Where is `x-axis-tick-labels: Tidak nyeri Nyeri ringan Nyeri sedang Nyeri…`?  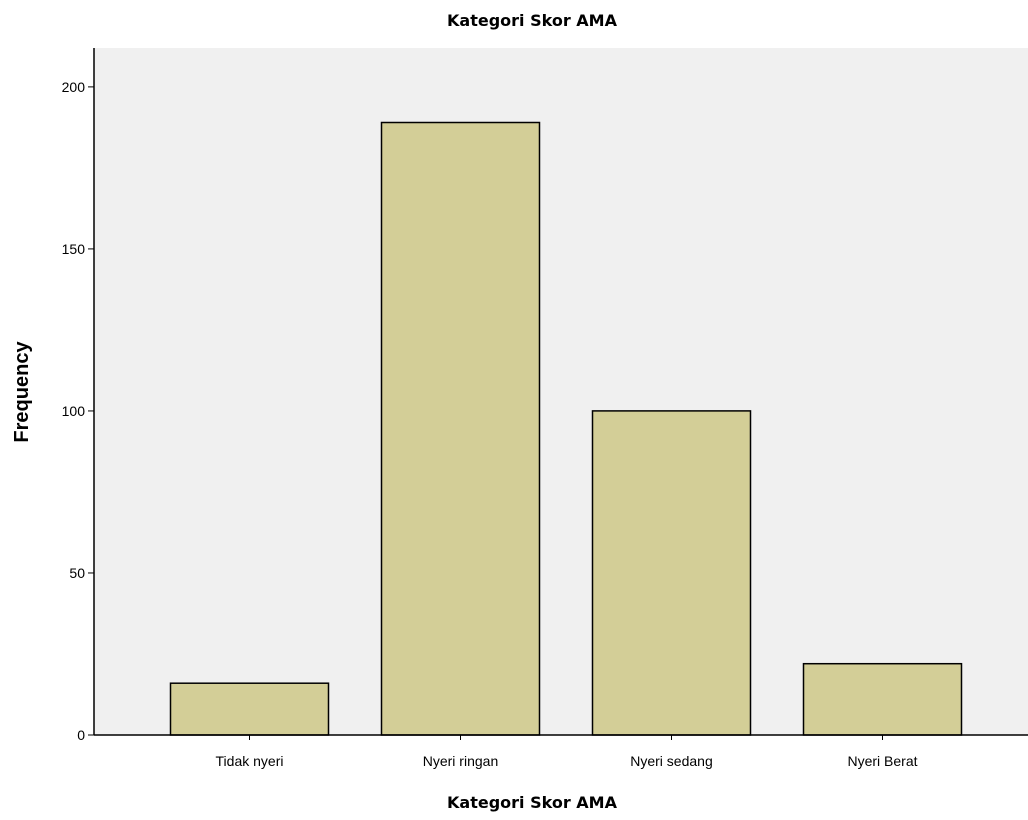 x-axis-tick-labels: Tidak nyeri Nyeri ringan Nyeri sedang Nyeri… is located at coordinates (567, 752).